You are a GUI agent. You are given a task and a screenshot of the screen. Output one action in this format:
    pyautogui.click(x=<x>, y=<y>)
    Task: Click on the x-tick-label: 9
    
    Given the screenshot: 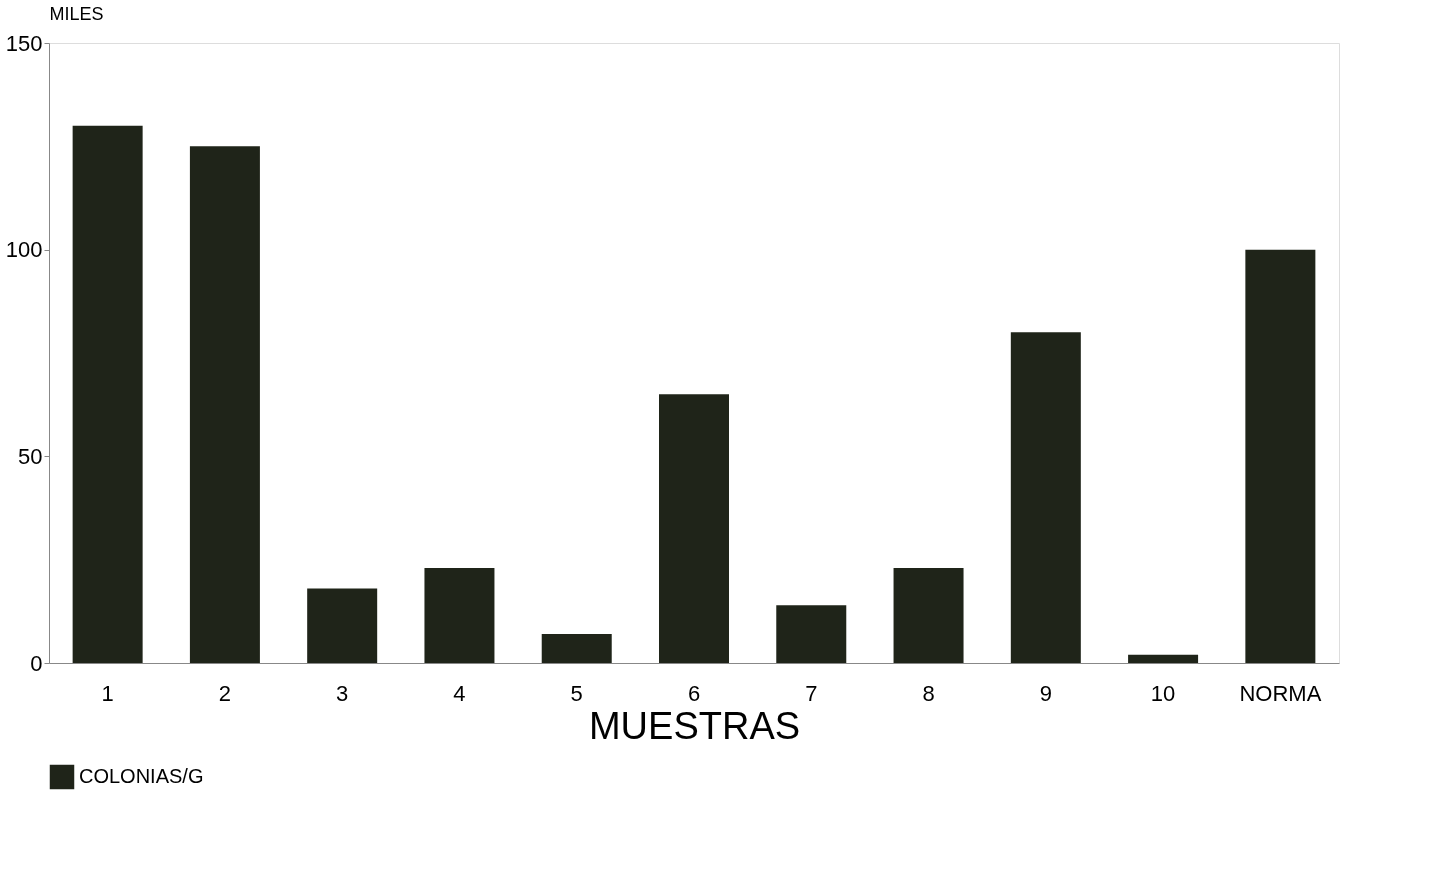 What is the action you would take?
    pyautogui.click(x=1045, y=693)
    